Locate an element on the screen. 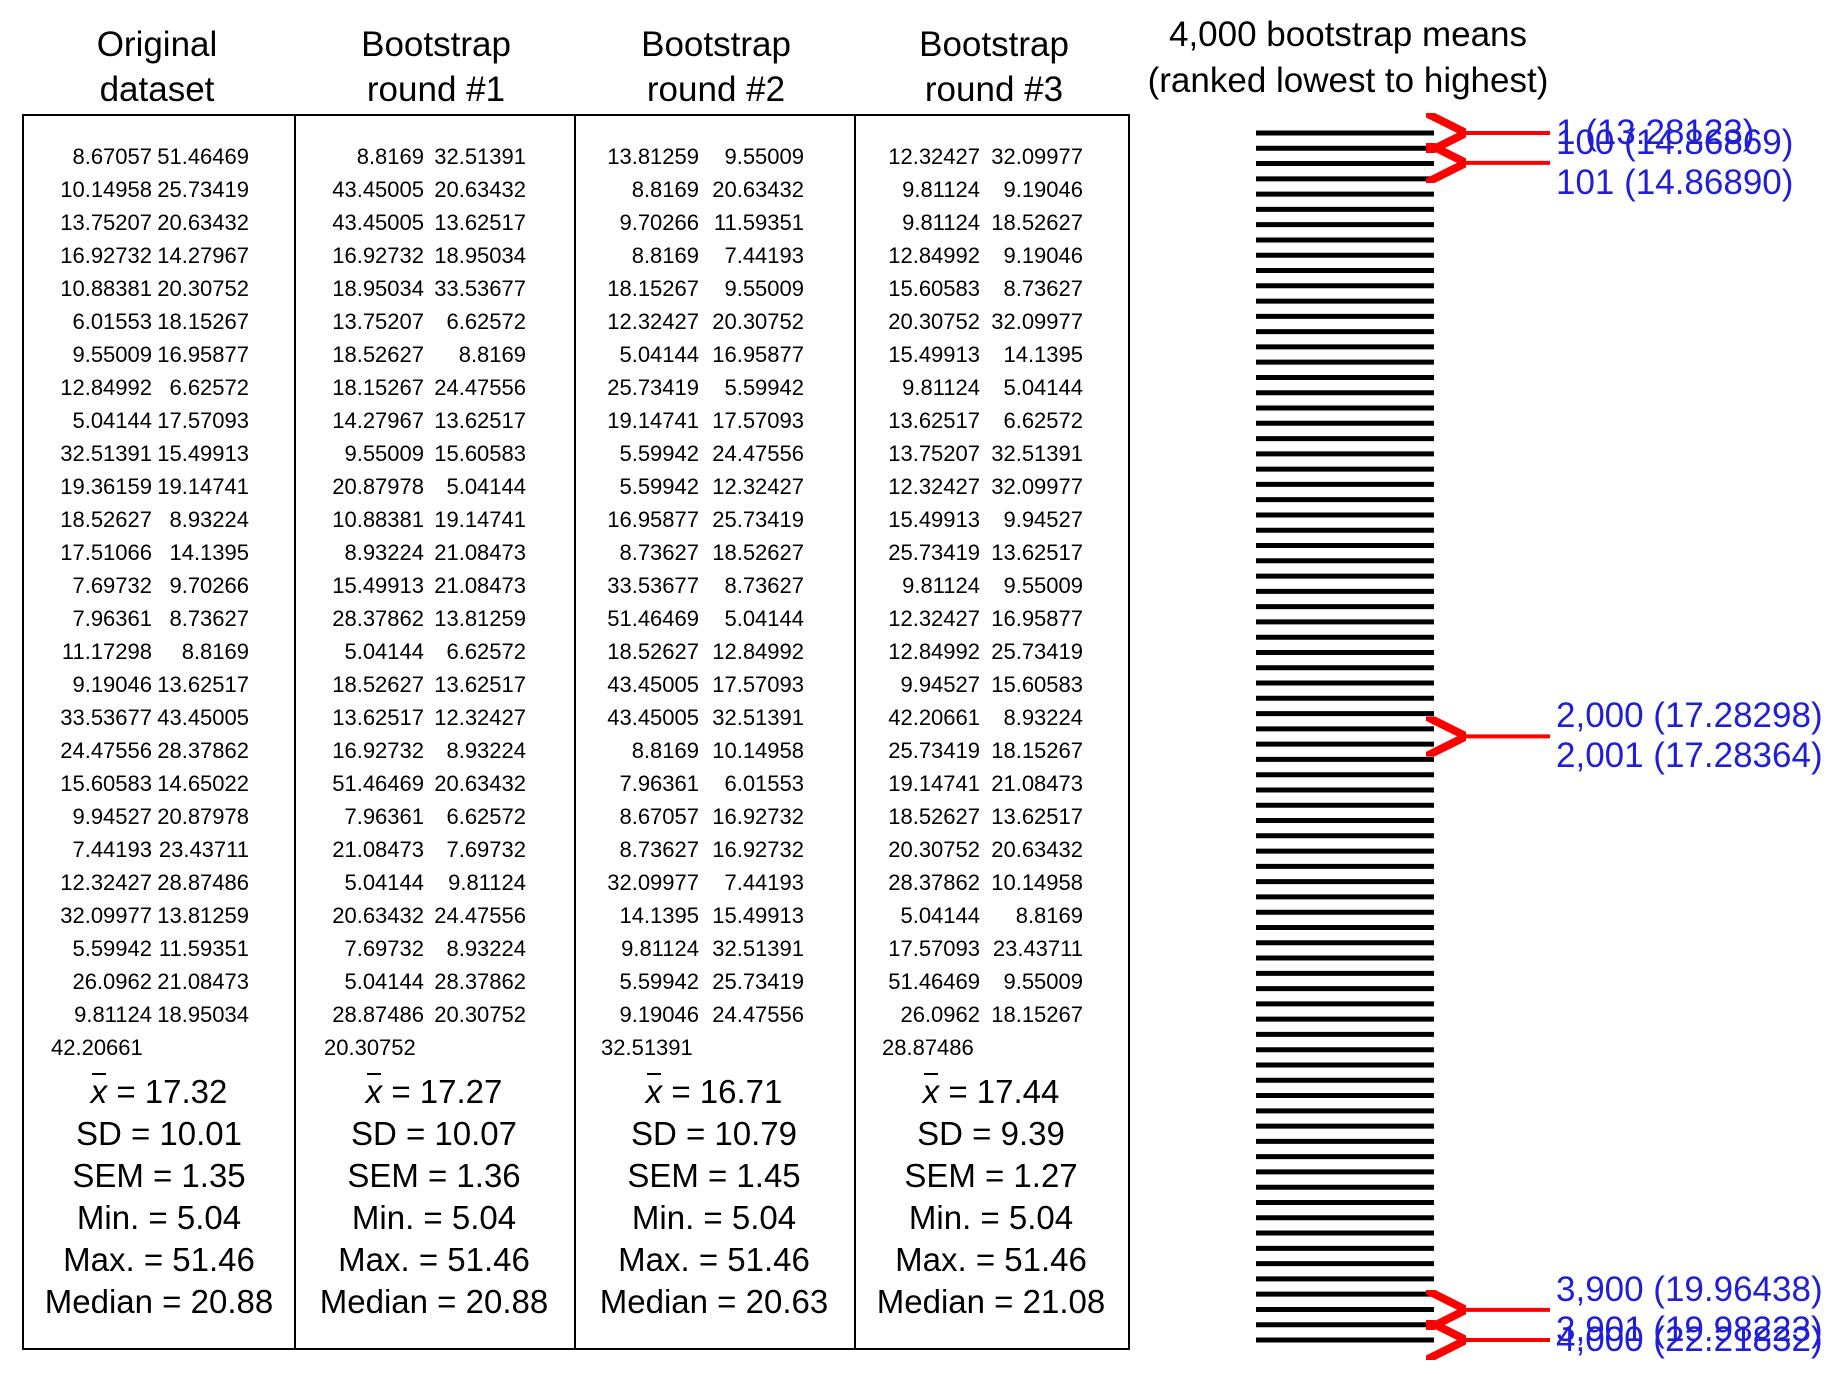  value-cell: 6.01553 is located at coordinates (764, 783).